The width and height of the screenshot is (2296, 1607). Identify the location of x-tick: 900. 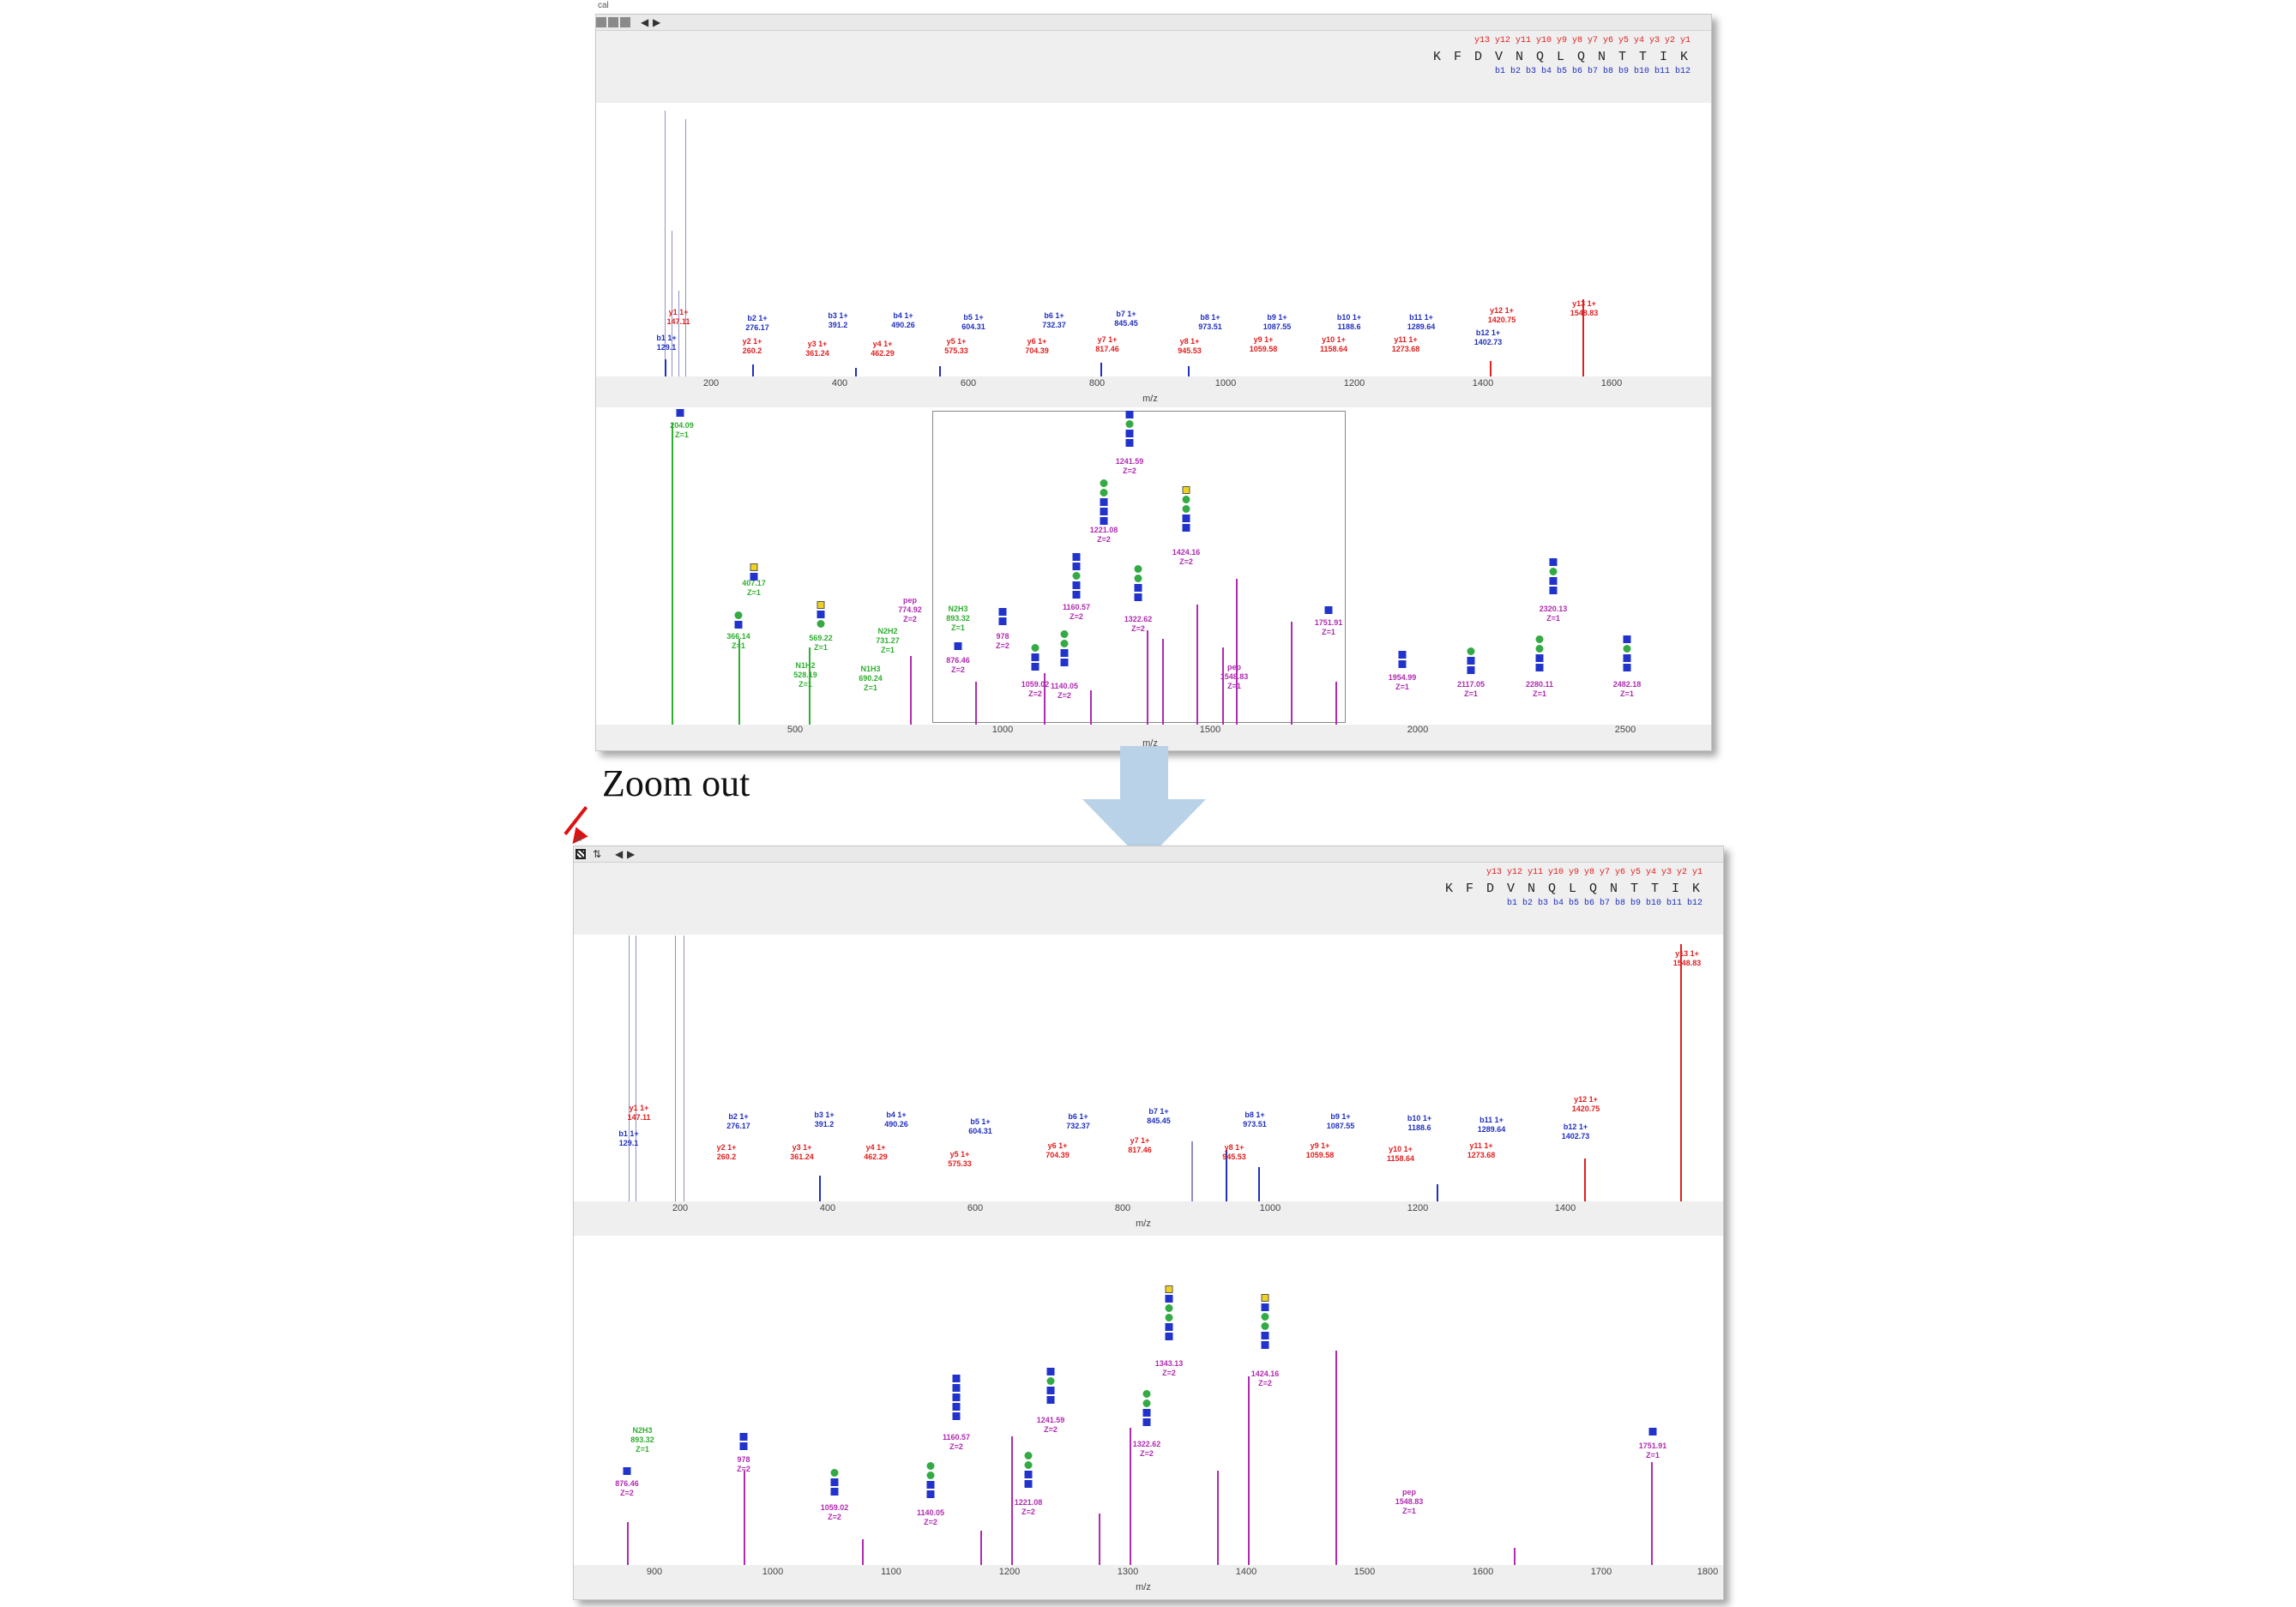
(654, 1572).